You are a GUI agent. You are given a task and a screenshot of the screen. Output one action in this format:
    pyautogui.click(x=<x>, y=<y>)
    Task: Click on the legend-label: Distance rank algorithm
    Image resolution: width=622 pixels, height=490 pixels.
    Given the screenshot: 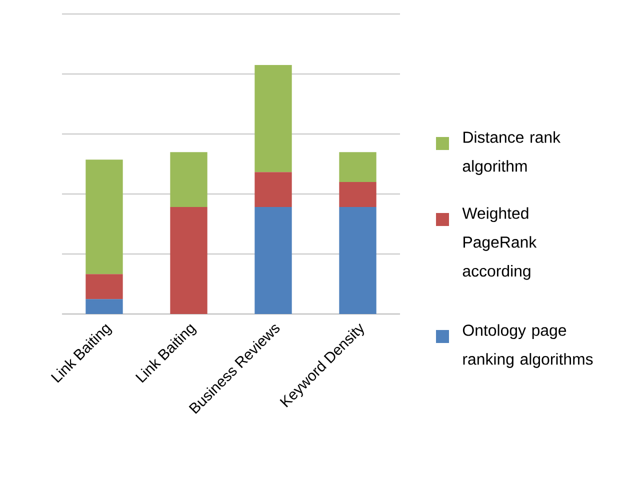 What is the action you would take?
    pyautogui.click(x=511, y=153)
    